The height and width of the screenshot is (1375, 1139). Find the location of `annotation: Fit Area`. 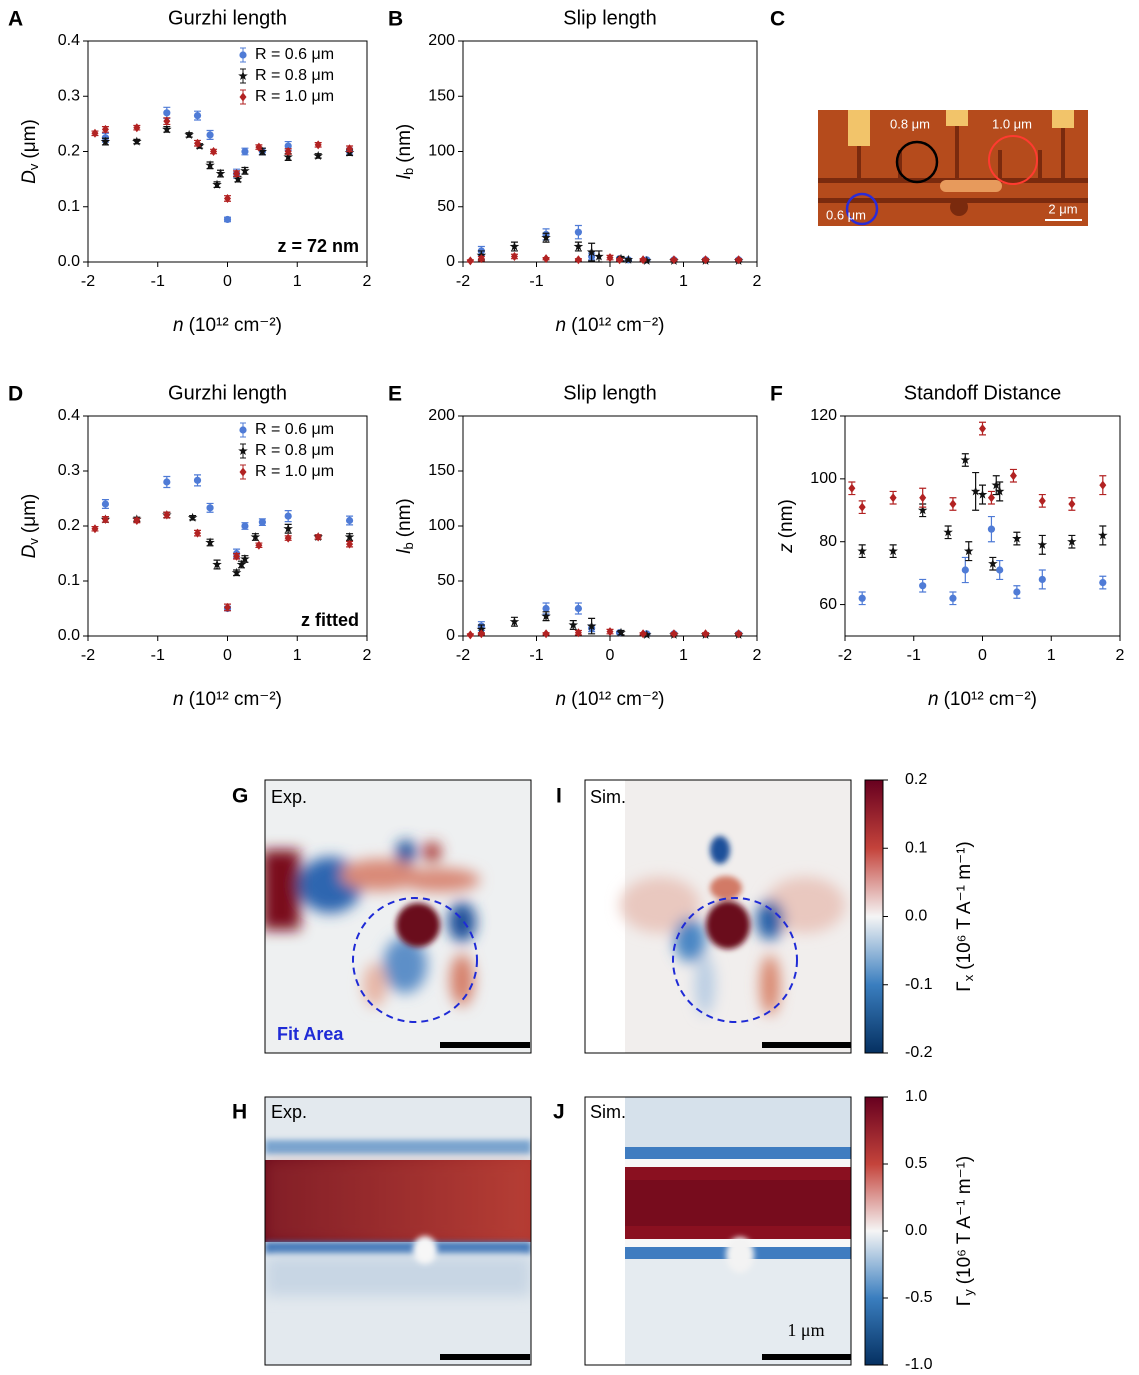

annotation: Fit Area is located at coordinates (310, 1034).